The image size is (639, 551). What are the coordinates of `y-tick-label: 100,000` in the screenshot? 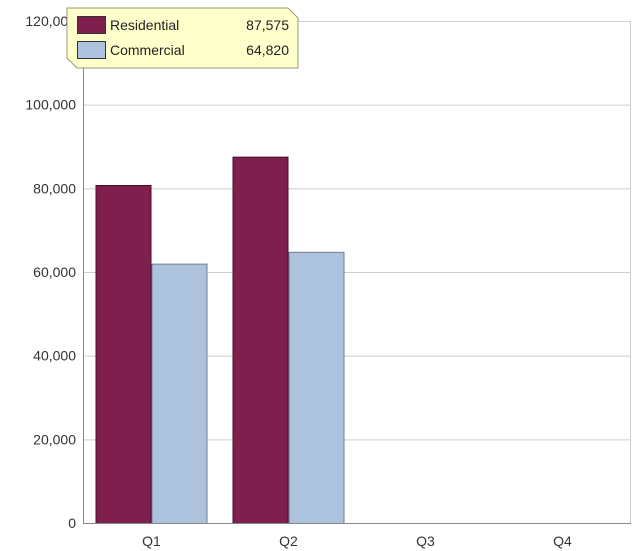 It's located at (50, 105).